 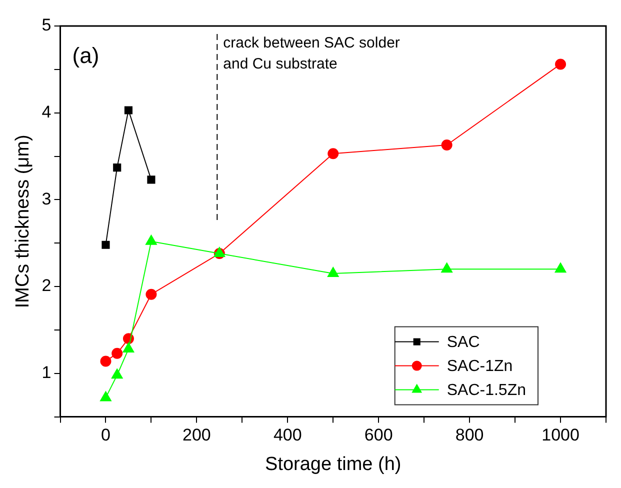 What do you see at coordinates (333, 464) in the screenshot?
I see `x-axis-title: Storage time (h)` at bounding box center [333, 464].